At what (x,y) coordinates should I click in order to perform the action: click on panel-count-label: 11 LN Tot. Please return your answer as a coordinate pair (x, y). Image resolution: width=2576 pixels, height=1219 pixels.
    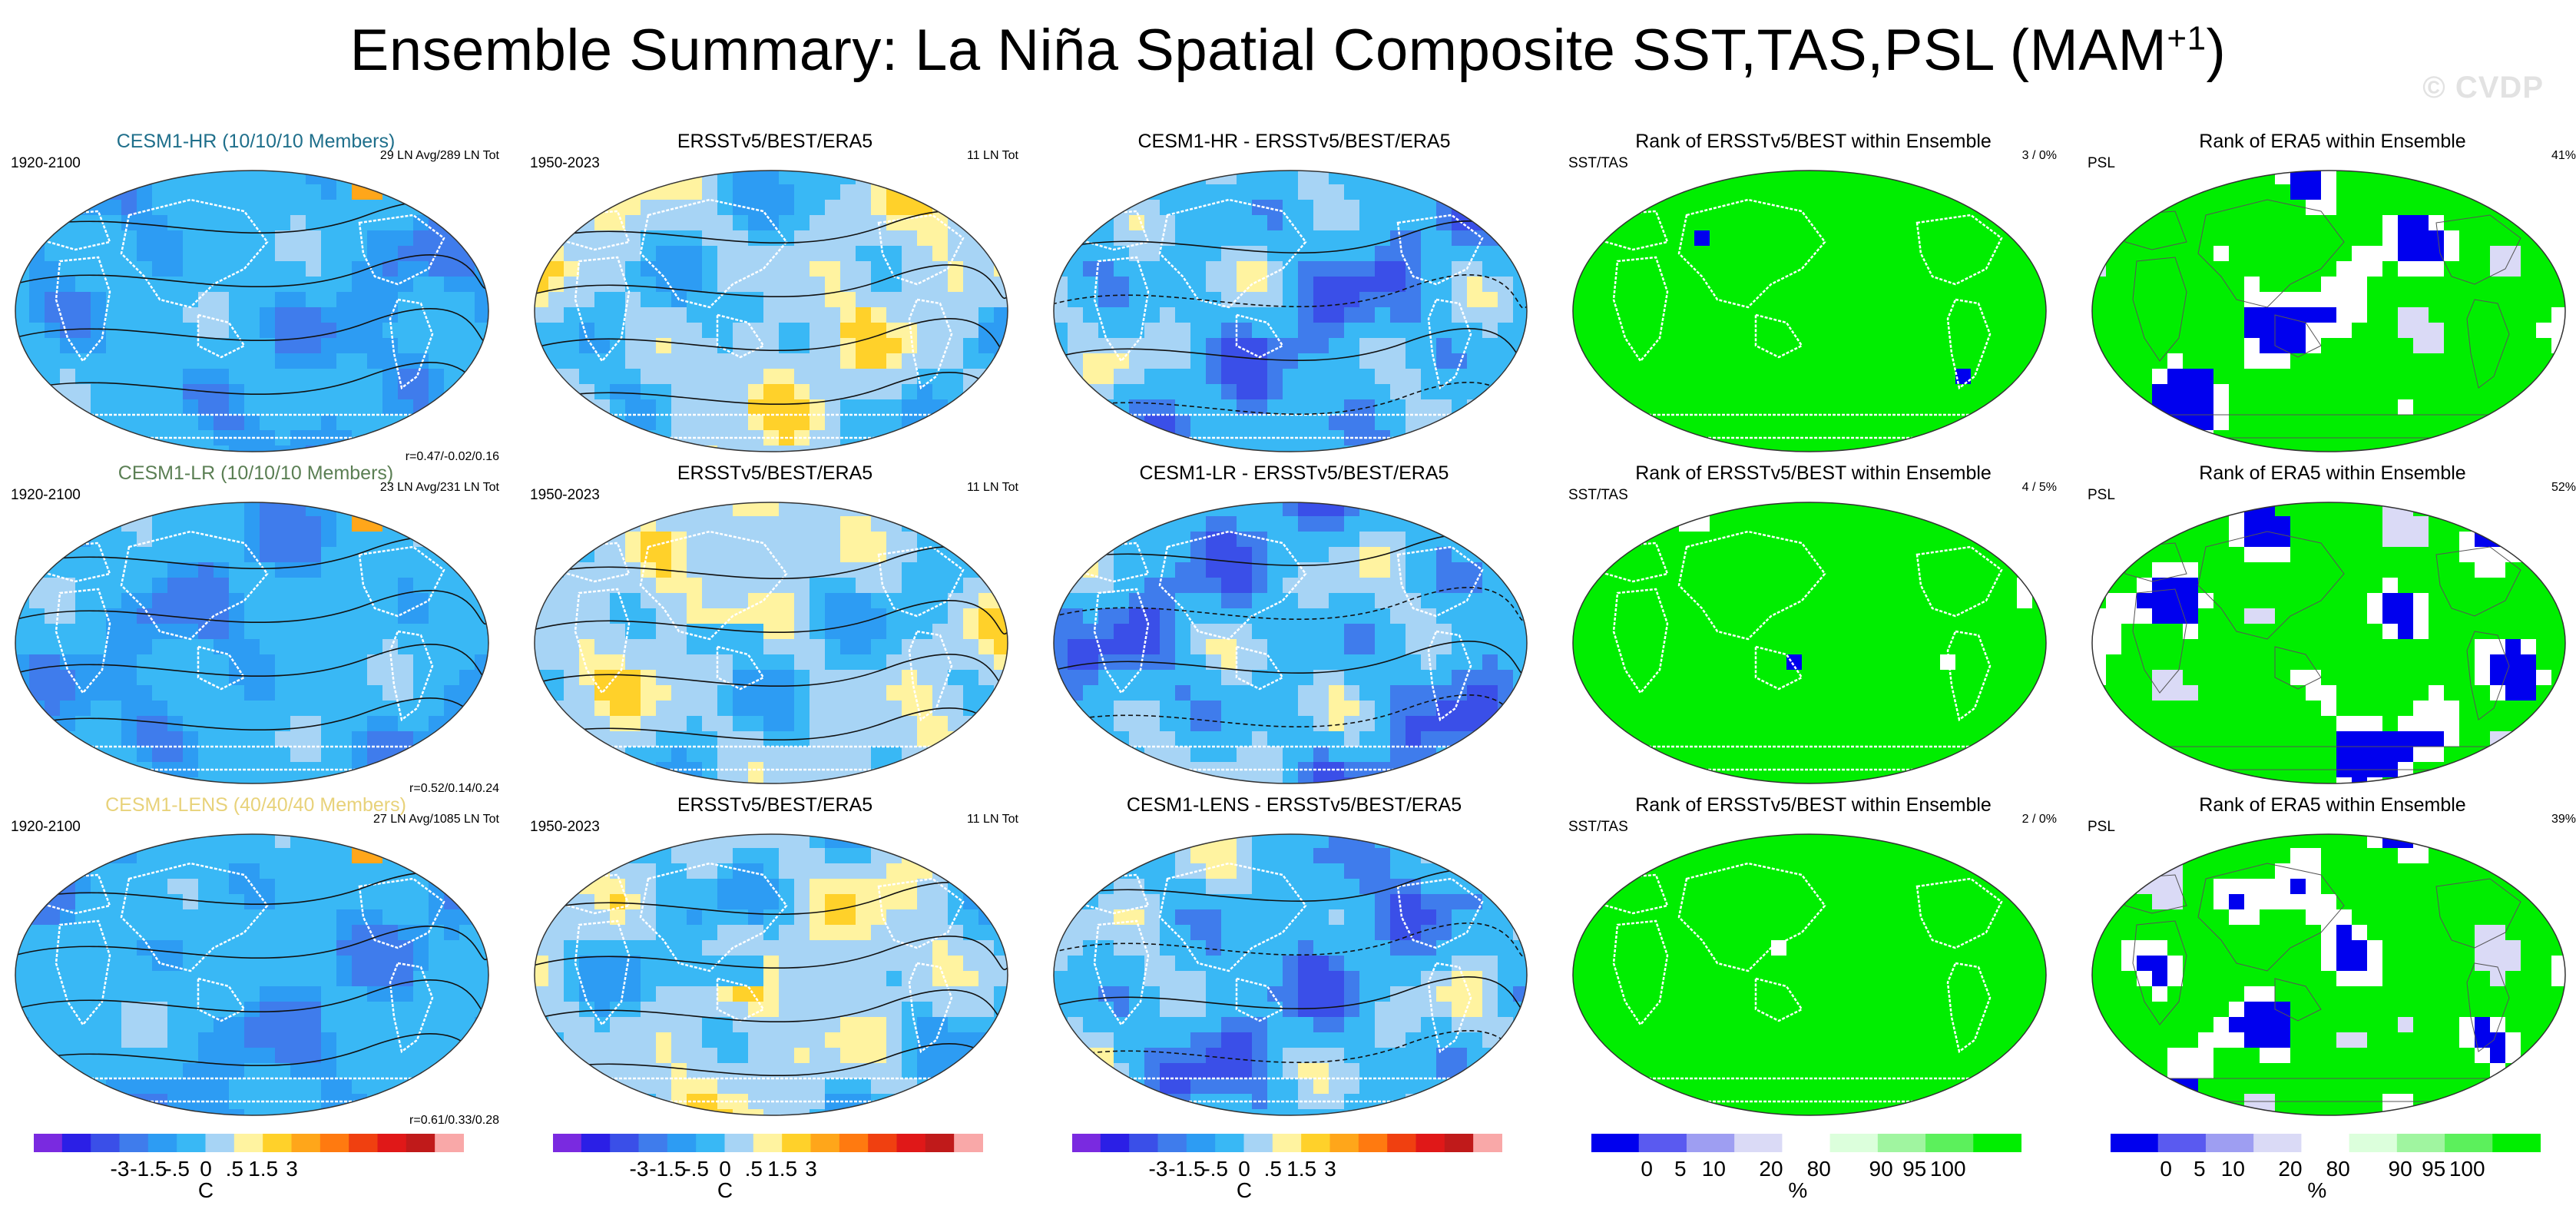
    Looking at the image, I should click on (992, 155).